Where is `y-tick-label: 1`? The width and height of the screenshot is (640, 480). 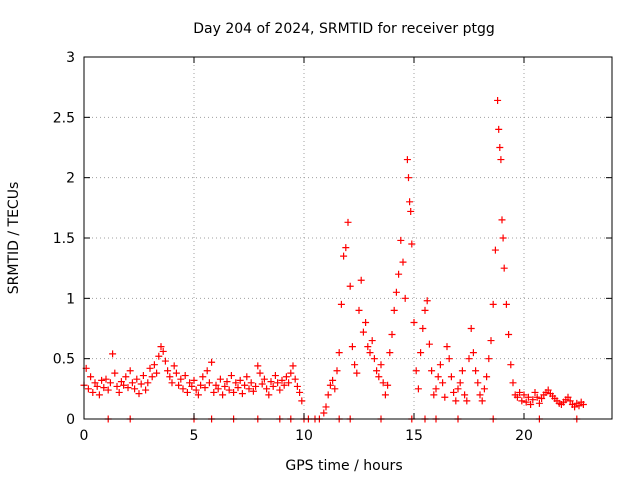 y-tick-label: 1 is located at coordinates (70, 299).